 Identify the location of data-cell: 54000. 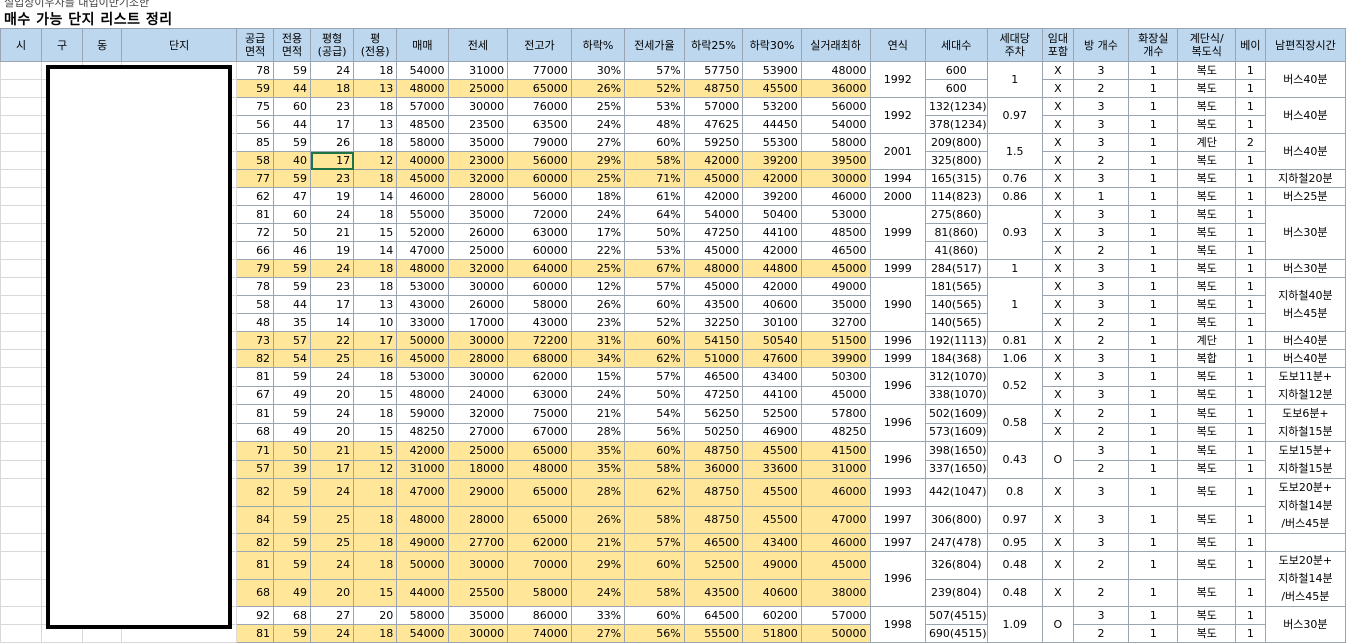
(422, 70).